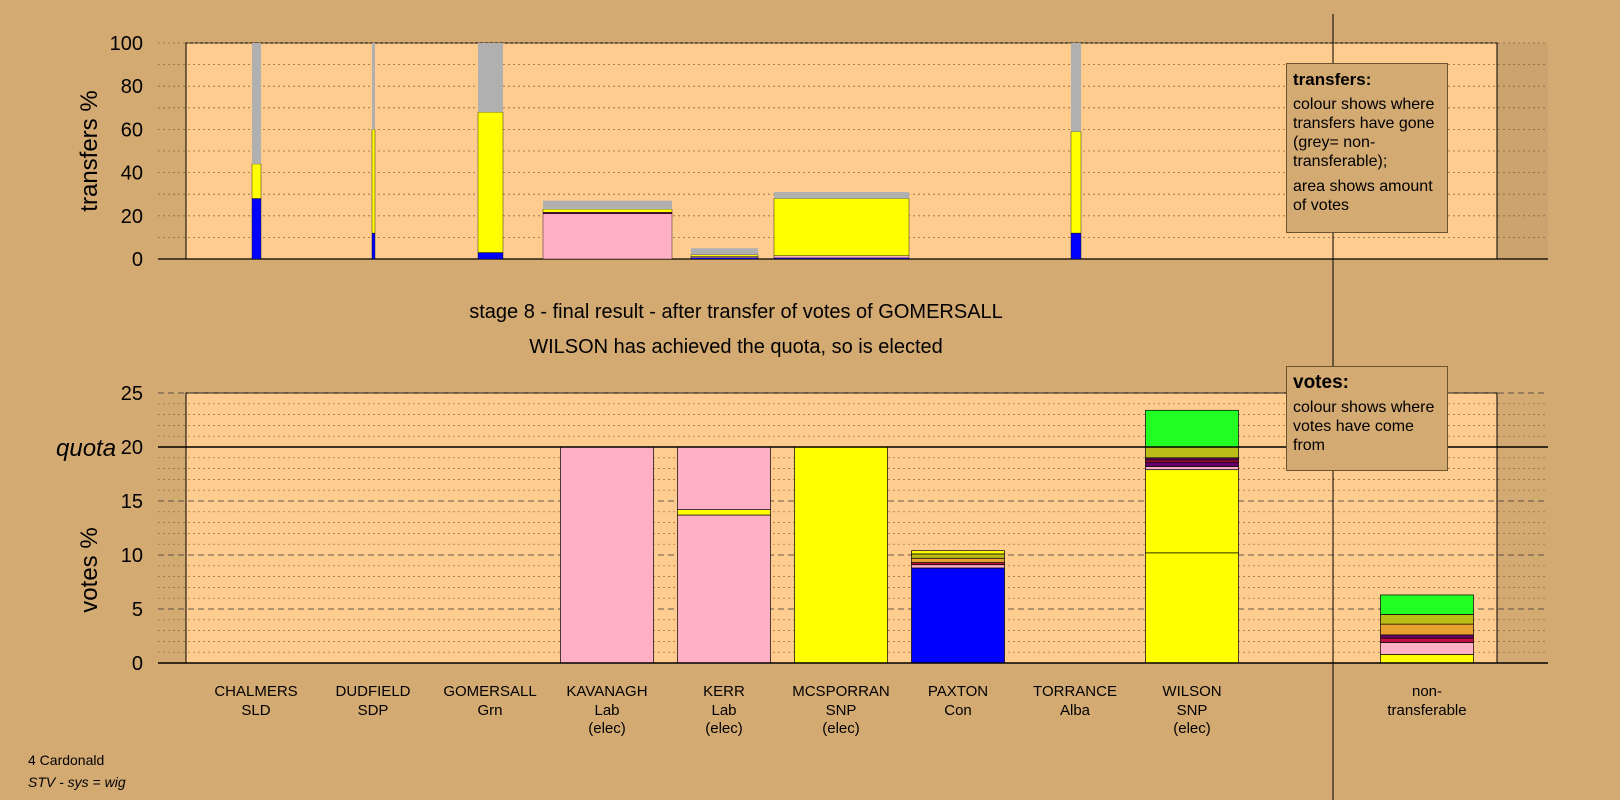 Image resolution: width=1620 pixels, height=800 pixels. What do you see at coordinates (132, 87) in the screenshot?
I see `transfers-y-tick-label: 80` at bounding box center [132, 87].